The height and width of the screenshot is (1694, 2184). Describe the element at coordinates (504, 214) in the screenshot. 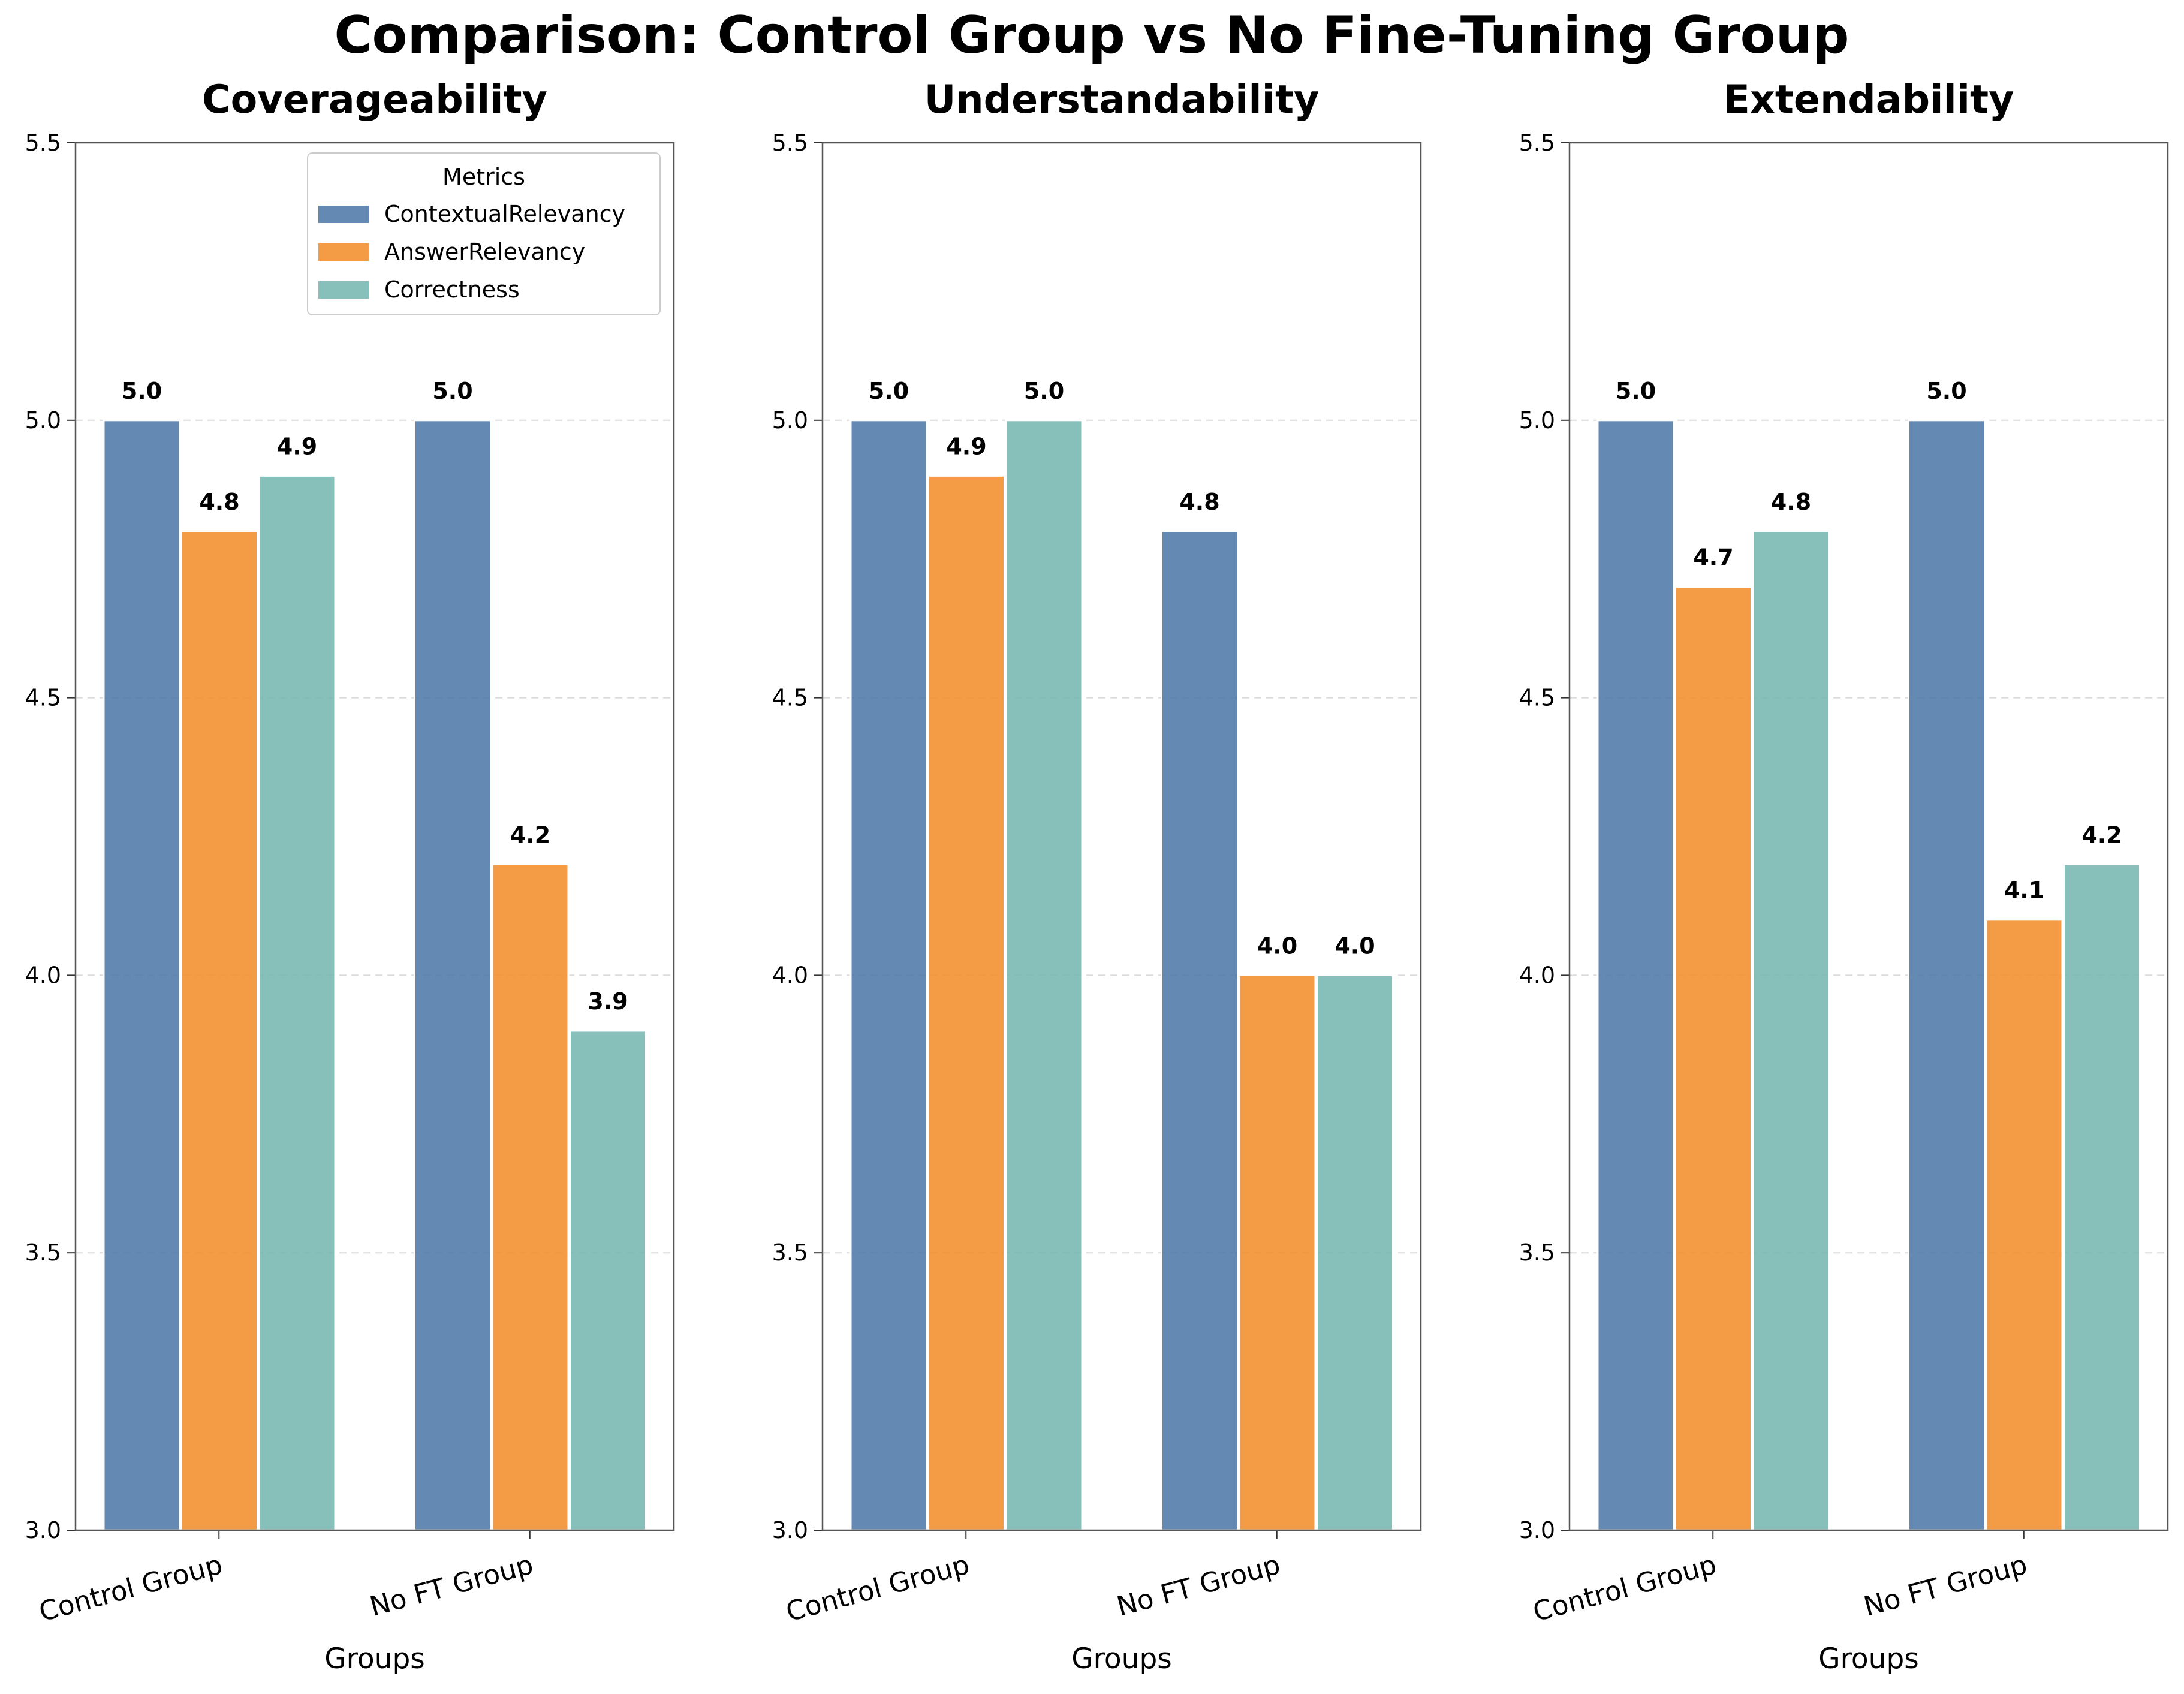

I see `legend-entry: ContextualRelevancy` at that location.